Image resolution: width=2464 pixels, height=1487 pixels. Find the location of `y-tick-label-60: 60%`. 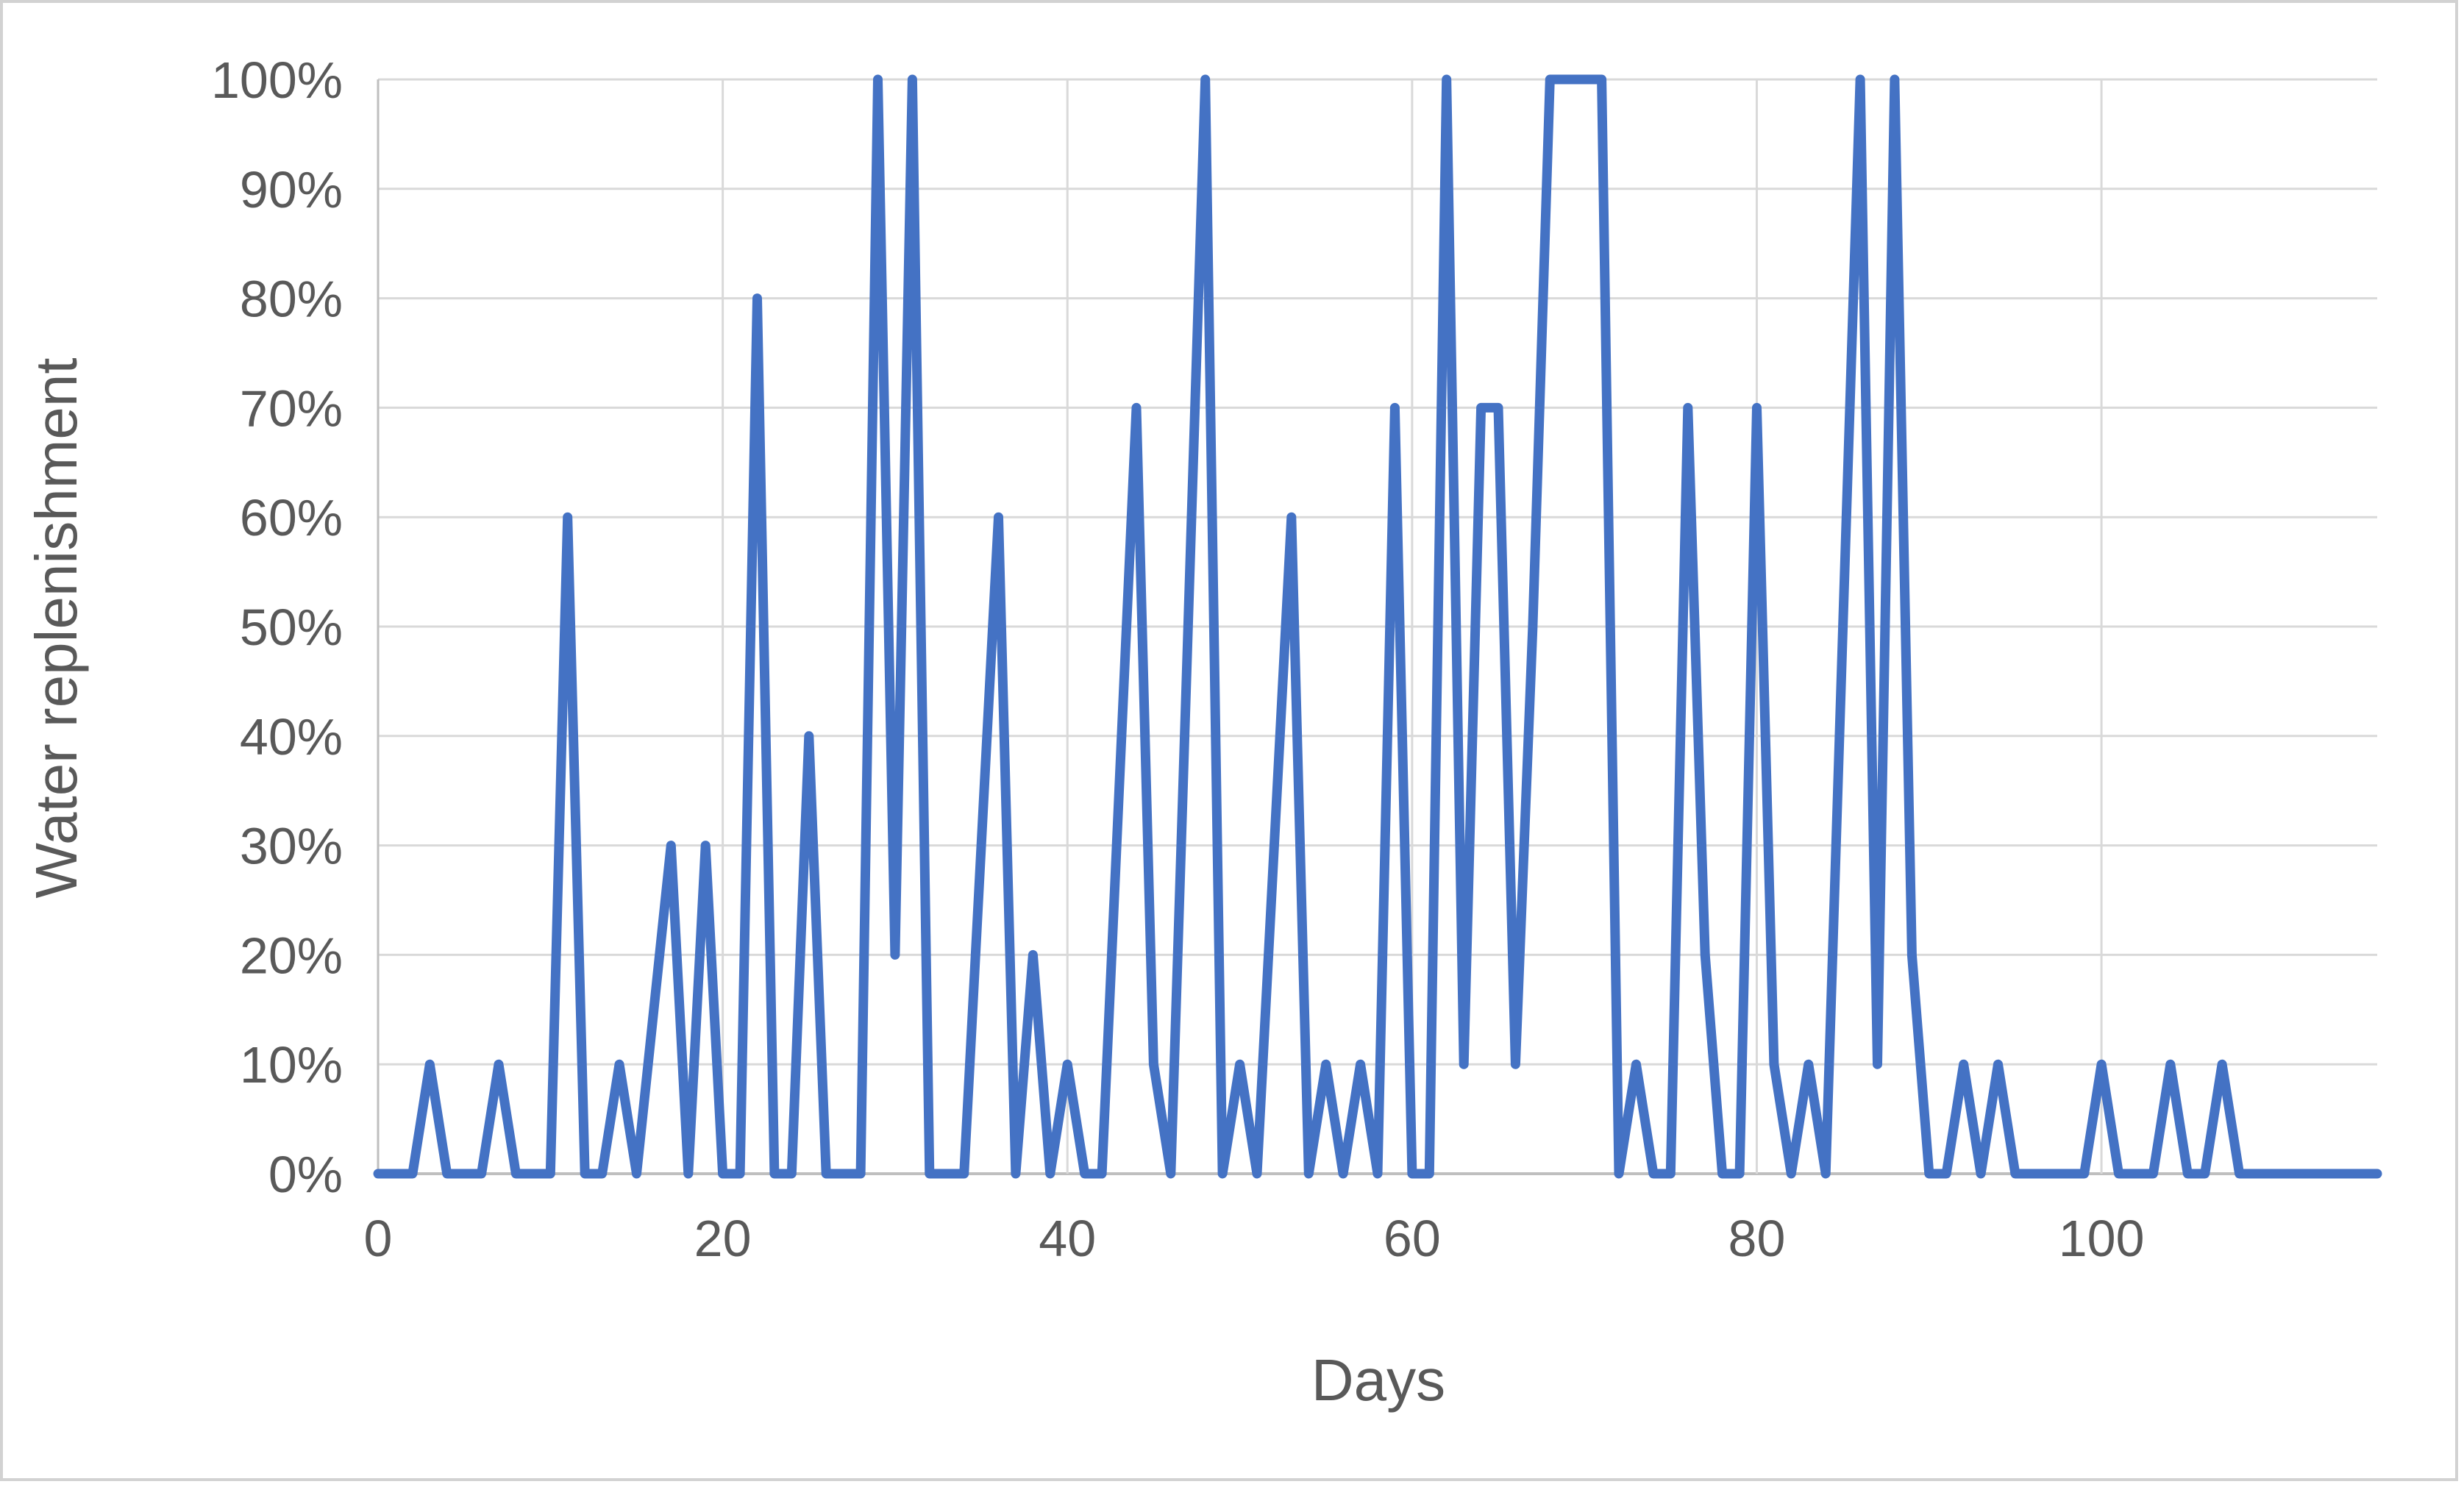

y-tick-label-60: 60% is located at coordinates (291, 517).